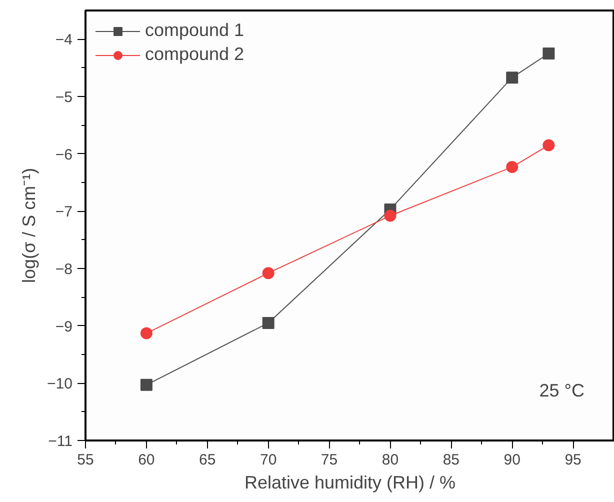 The image size is (614, 502). I want to click on annotation: 25 °C, so click(562, 390).